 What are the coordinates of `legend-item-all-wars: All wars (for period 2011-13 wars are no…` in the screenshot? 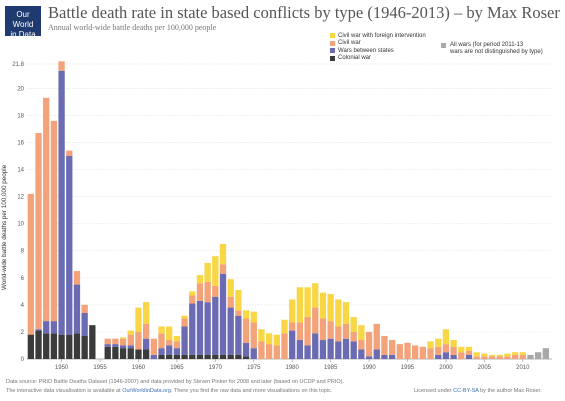 It's located at (492, 49).